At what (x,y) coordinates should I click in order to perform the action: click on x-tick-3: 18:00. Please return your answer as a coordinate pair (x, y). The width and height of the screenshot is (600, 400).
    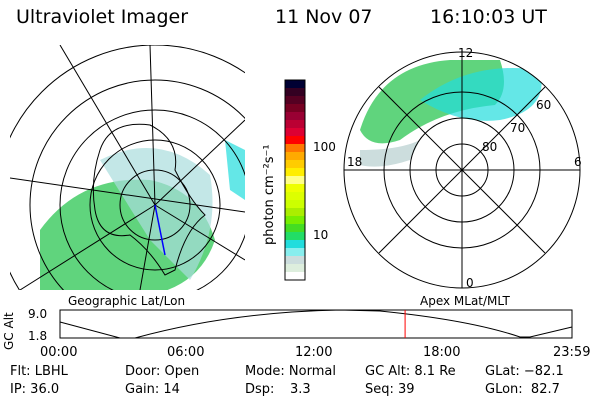
    Looking at the image, I should click on (442, 352).